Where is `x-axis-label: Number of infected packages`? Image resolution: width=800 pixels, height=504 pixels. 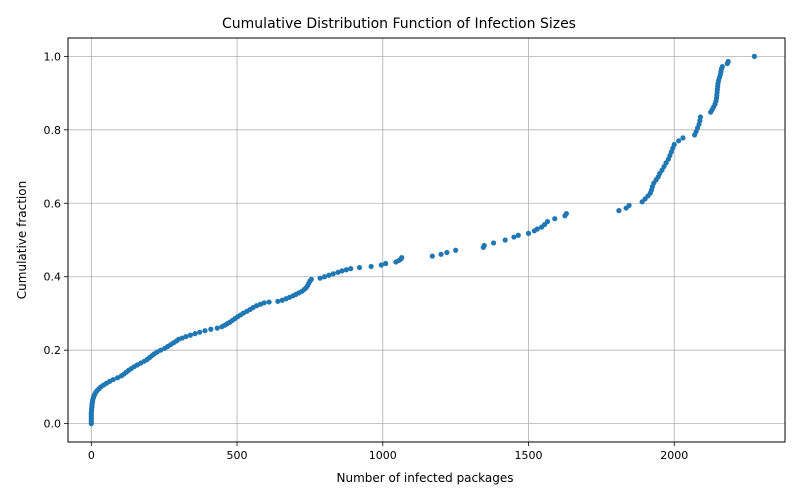 x-axis-label: Number of infected packages is located at coordinates (425, 478).